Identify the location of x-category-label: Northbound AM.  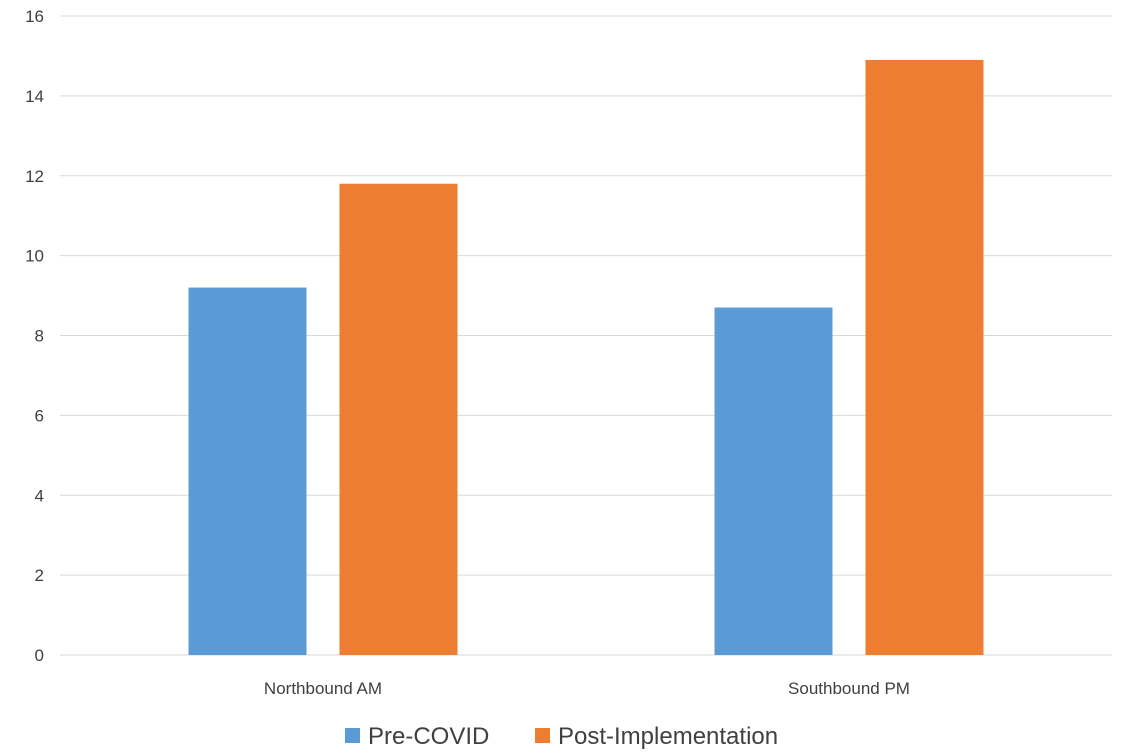
(323, 688).